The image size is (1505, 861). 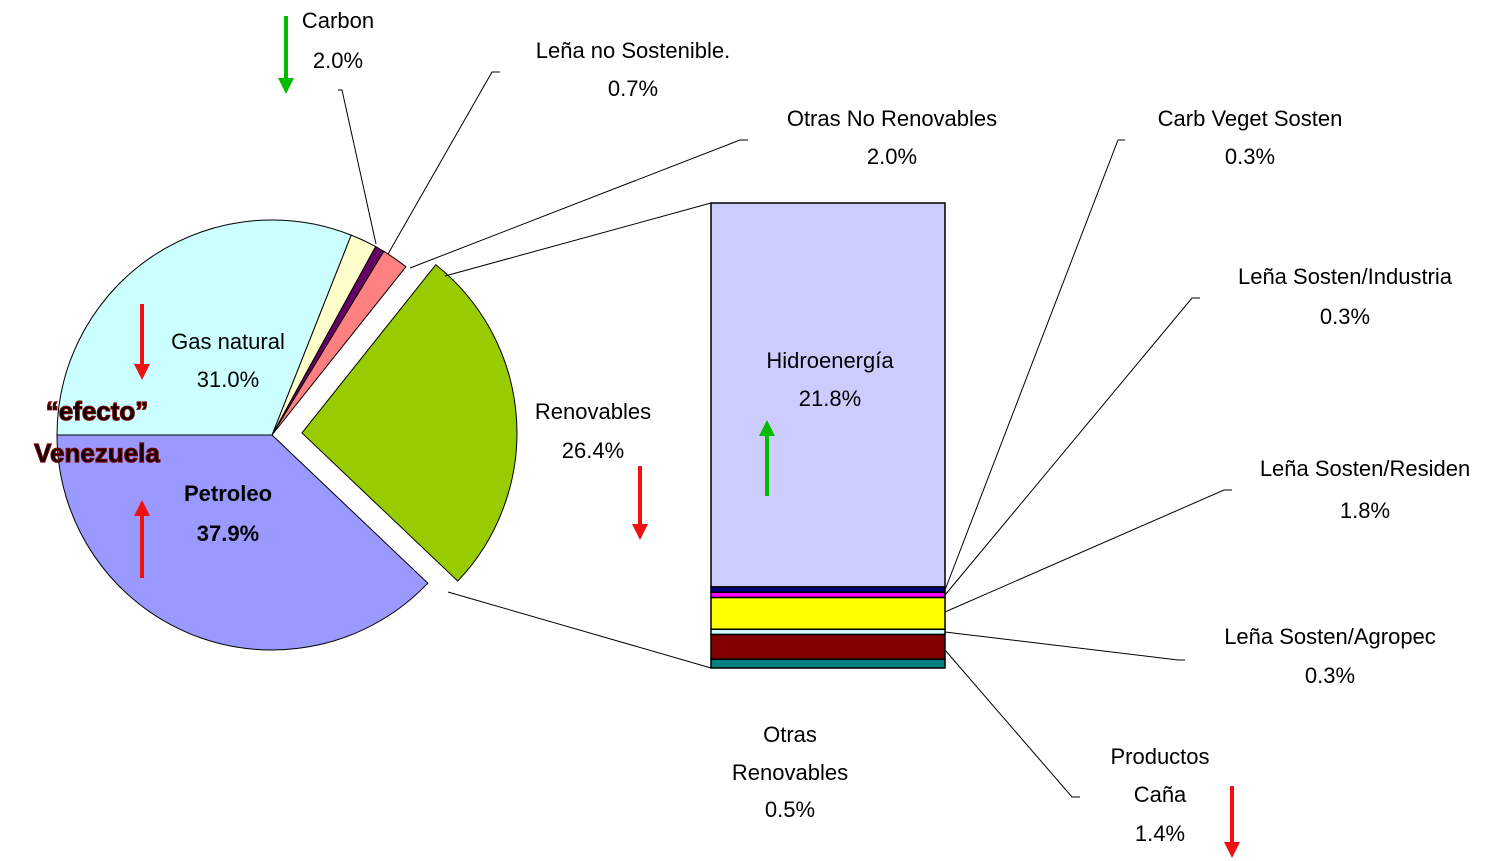 What do you see at coordinates (228, 493) in the screenshot?
I see `slice-label: Petroleo` at bounding box center [228, 493].